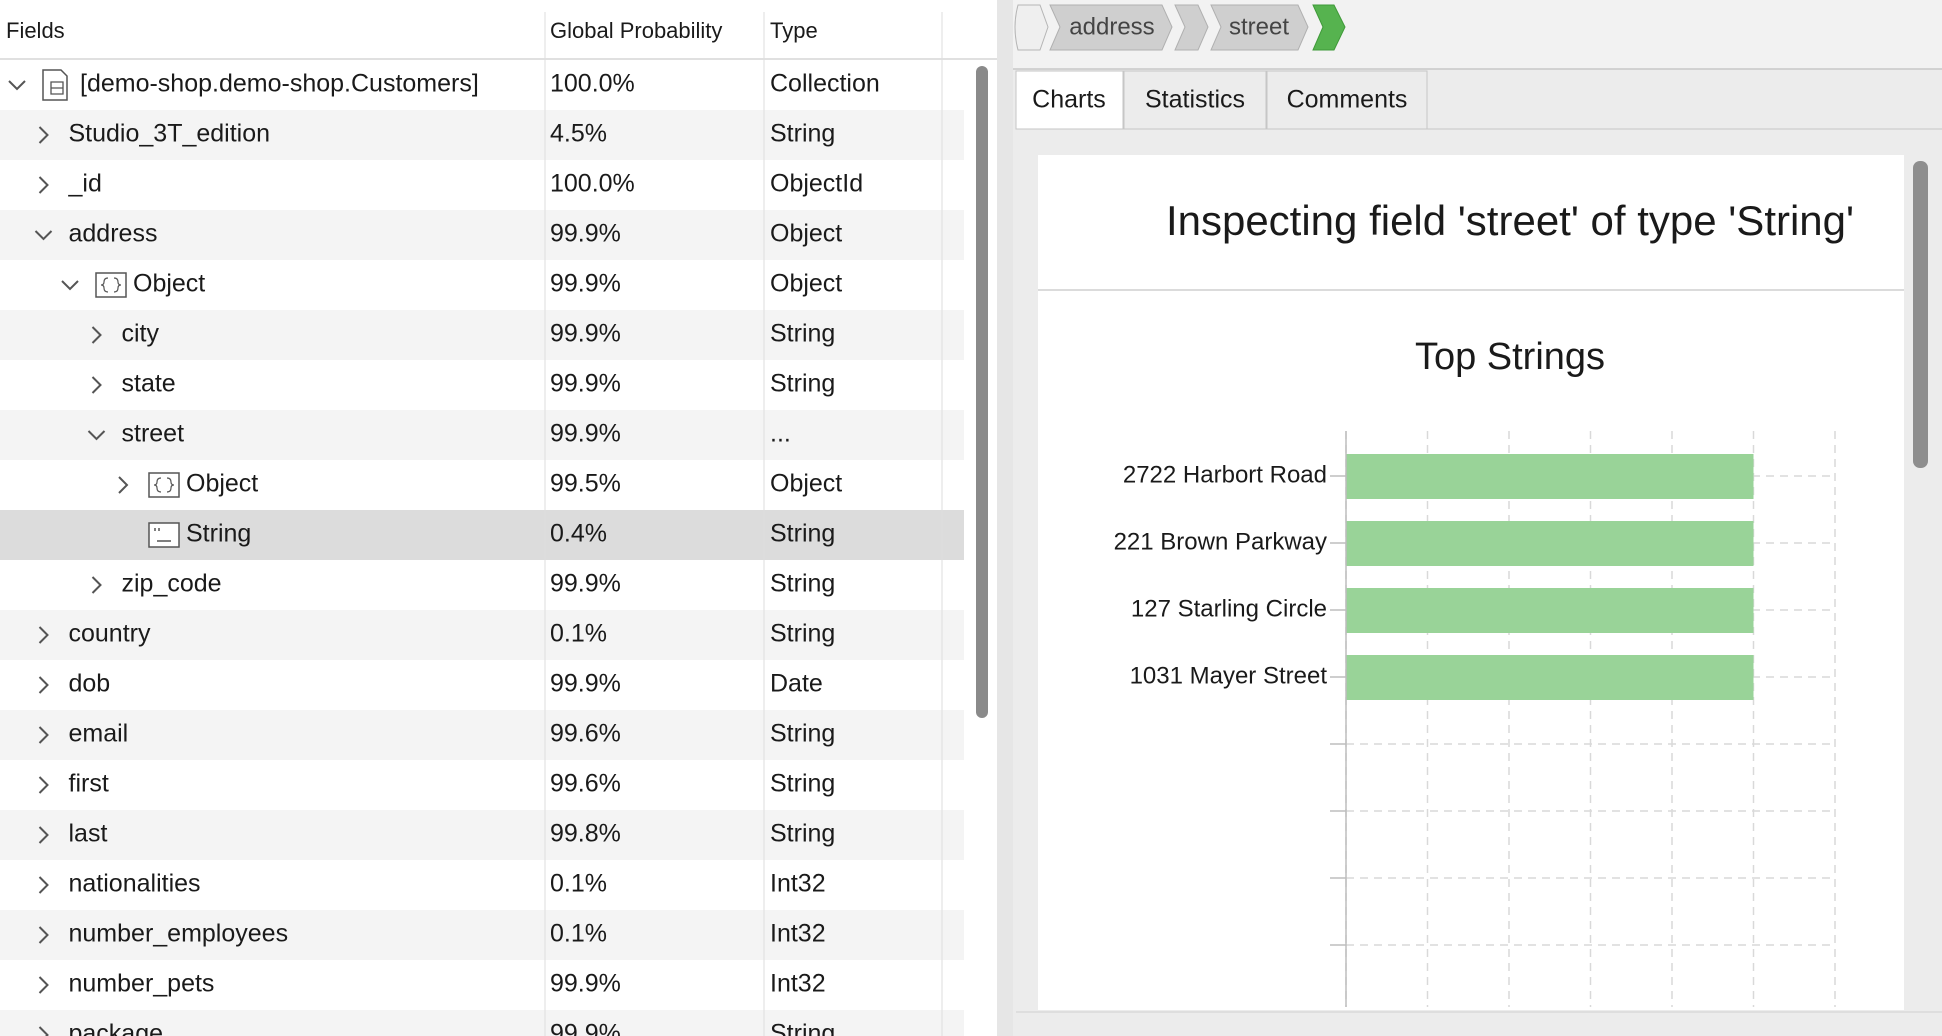 This screenshot has height=1036, width=1942. Describe the element at coordinates (142, 984) in the screenshot. I see `field-name: number_pets` at that location.